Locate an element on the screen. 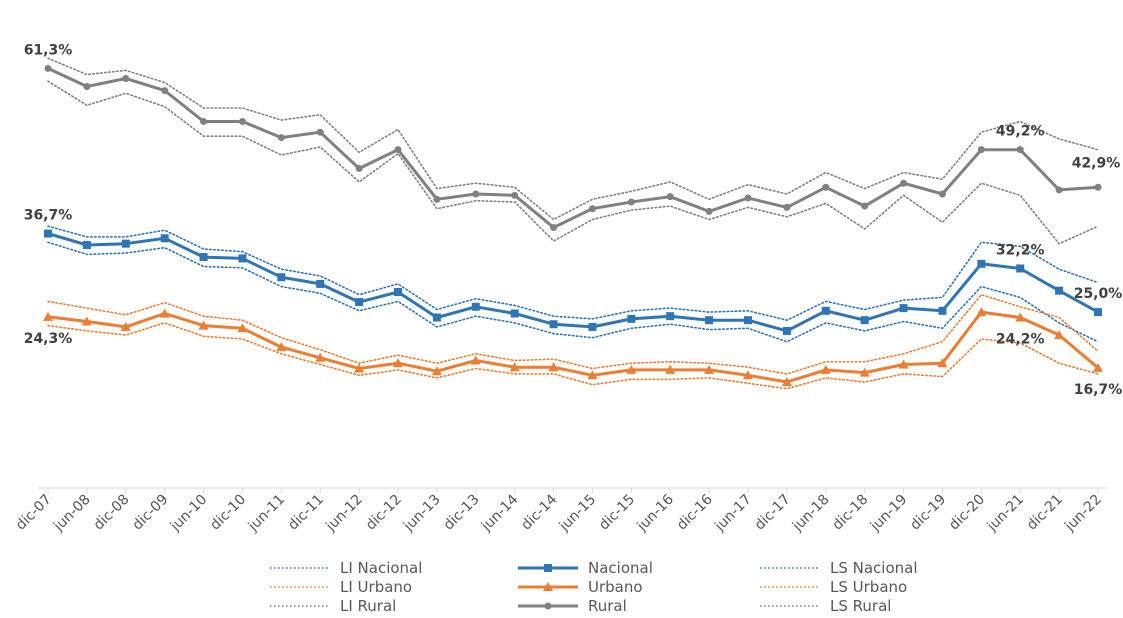 The image size is (1123, 618). data-label-rural: 49,2% is located at coordinates (1020, 132).